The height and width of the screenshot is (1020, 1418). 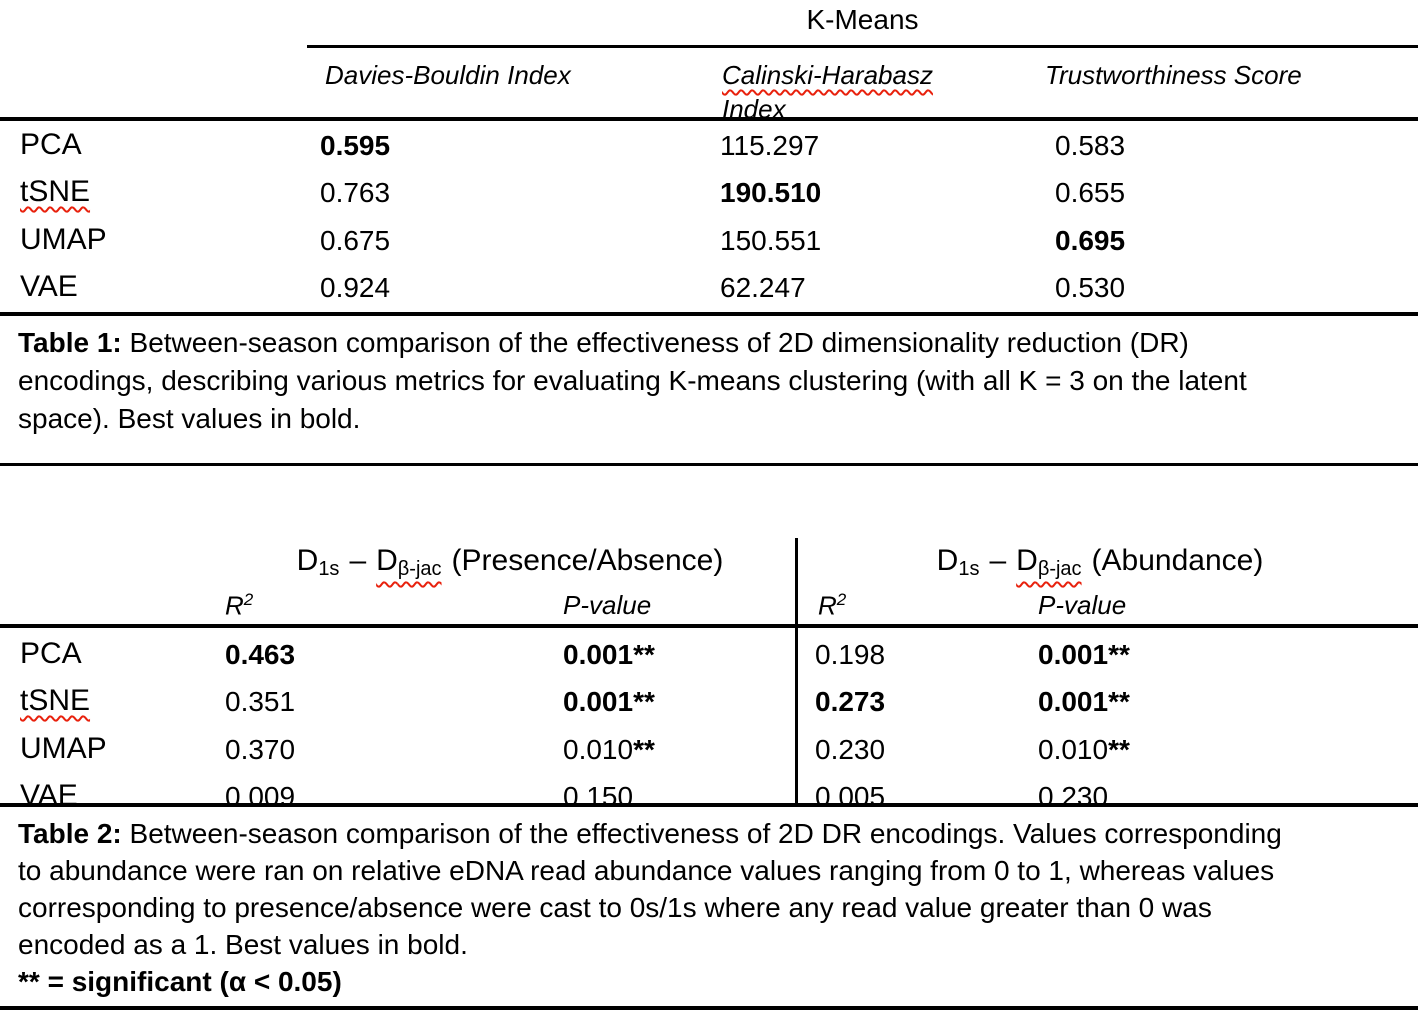 I want to click on cell-davies-bouldin: 0.763, so click(x=355, y=192).